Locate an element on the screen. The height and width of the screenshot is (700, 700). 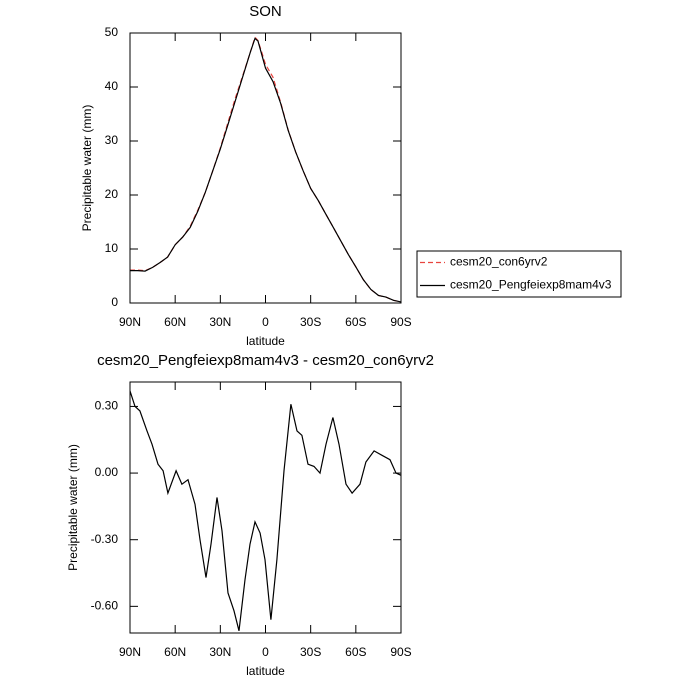
plot-frame is located at coordinates (265, 507).